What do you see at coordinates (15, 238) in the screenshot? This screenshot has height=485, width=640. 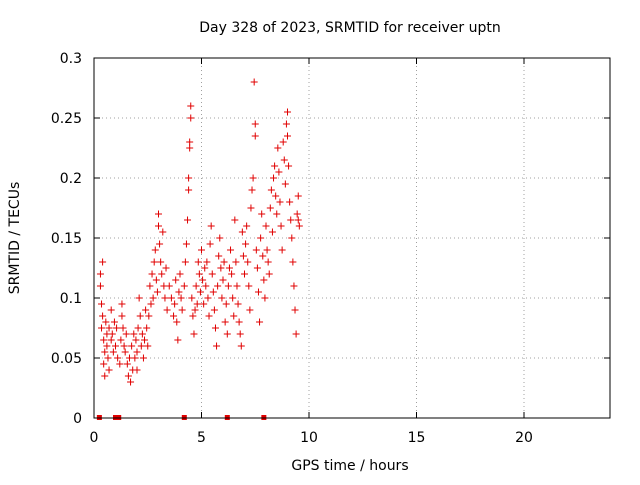 I see `y-axis-label: SRMTID / TECUs` at bounding box center [15, 238].